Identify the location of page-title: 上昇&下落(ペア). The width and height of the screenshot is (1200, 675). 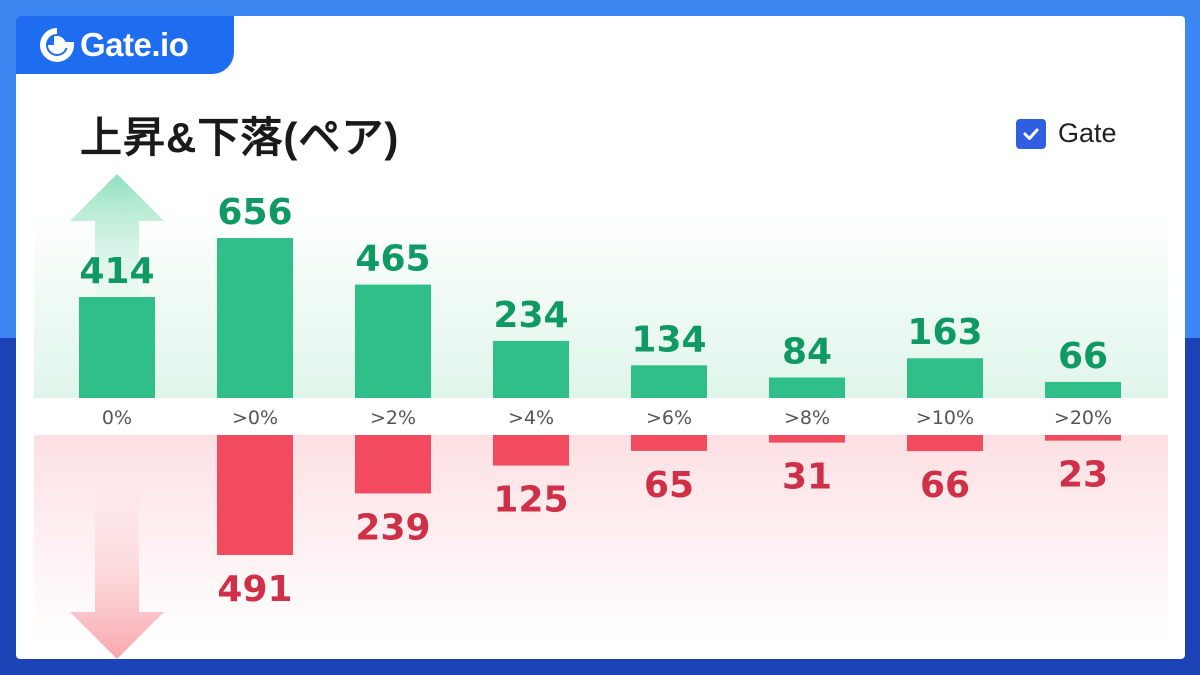
(240, 137).